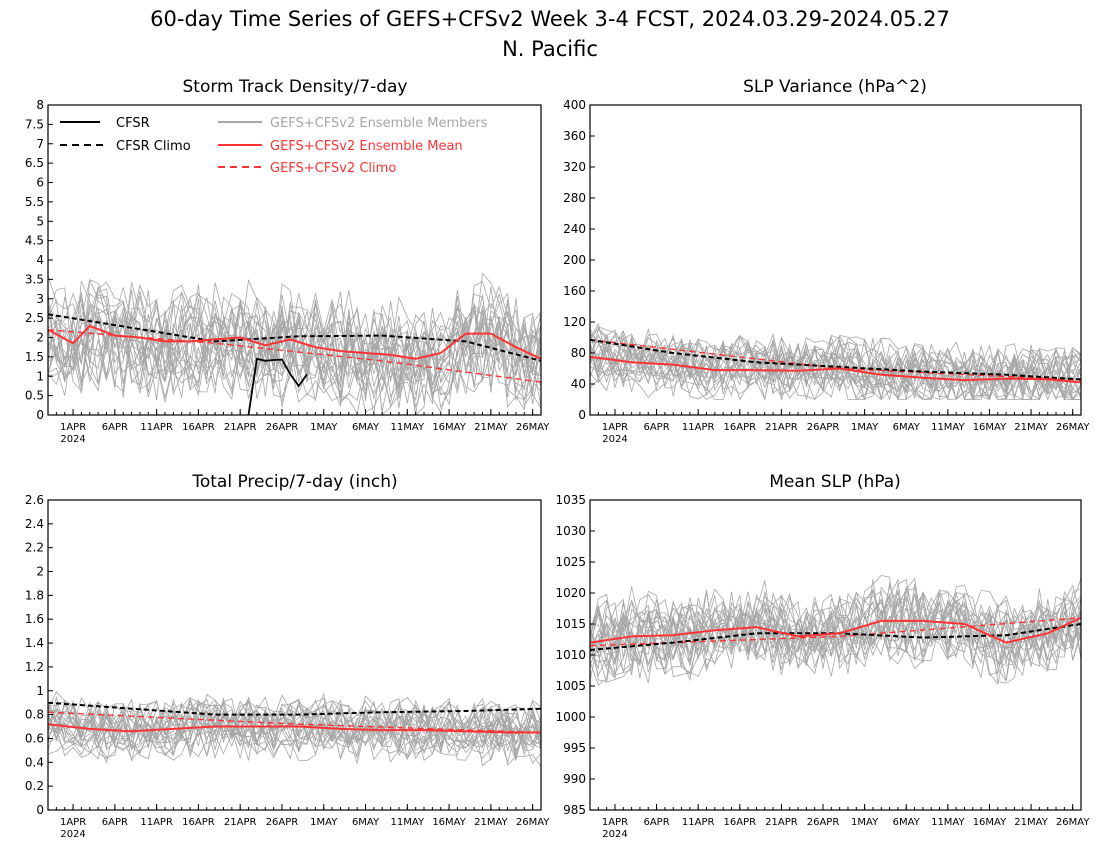 The width and height of the screenshot is (1100, 850). Describe the element at coordinates (34, 643) in the screenshot. I see `y-tick-label: 1.4` at that location.